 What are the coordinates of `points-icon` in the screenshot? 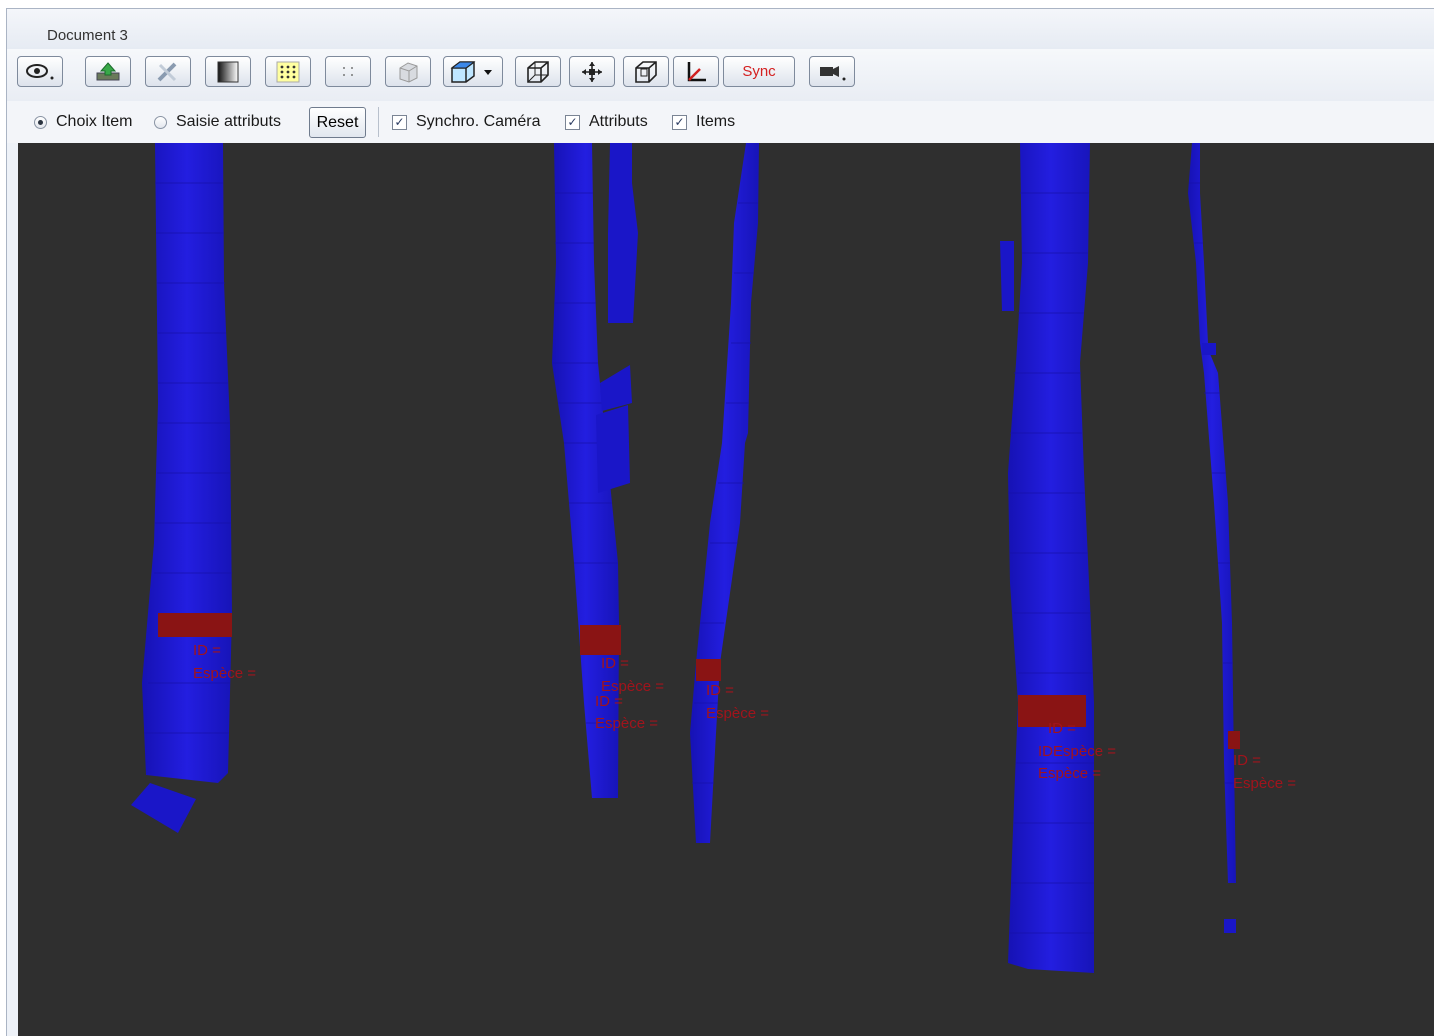 It's located at (348, 72).